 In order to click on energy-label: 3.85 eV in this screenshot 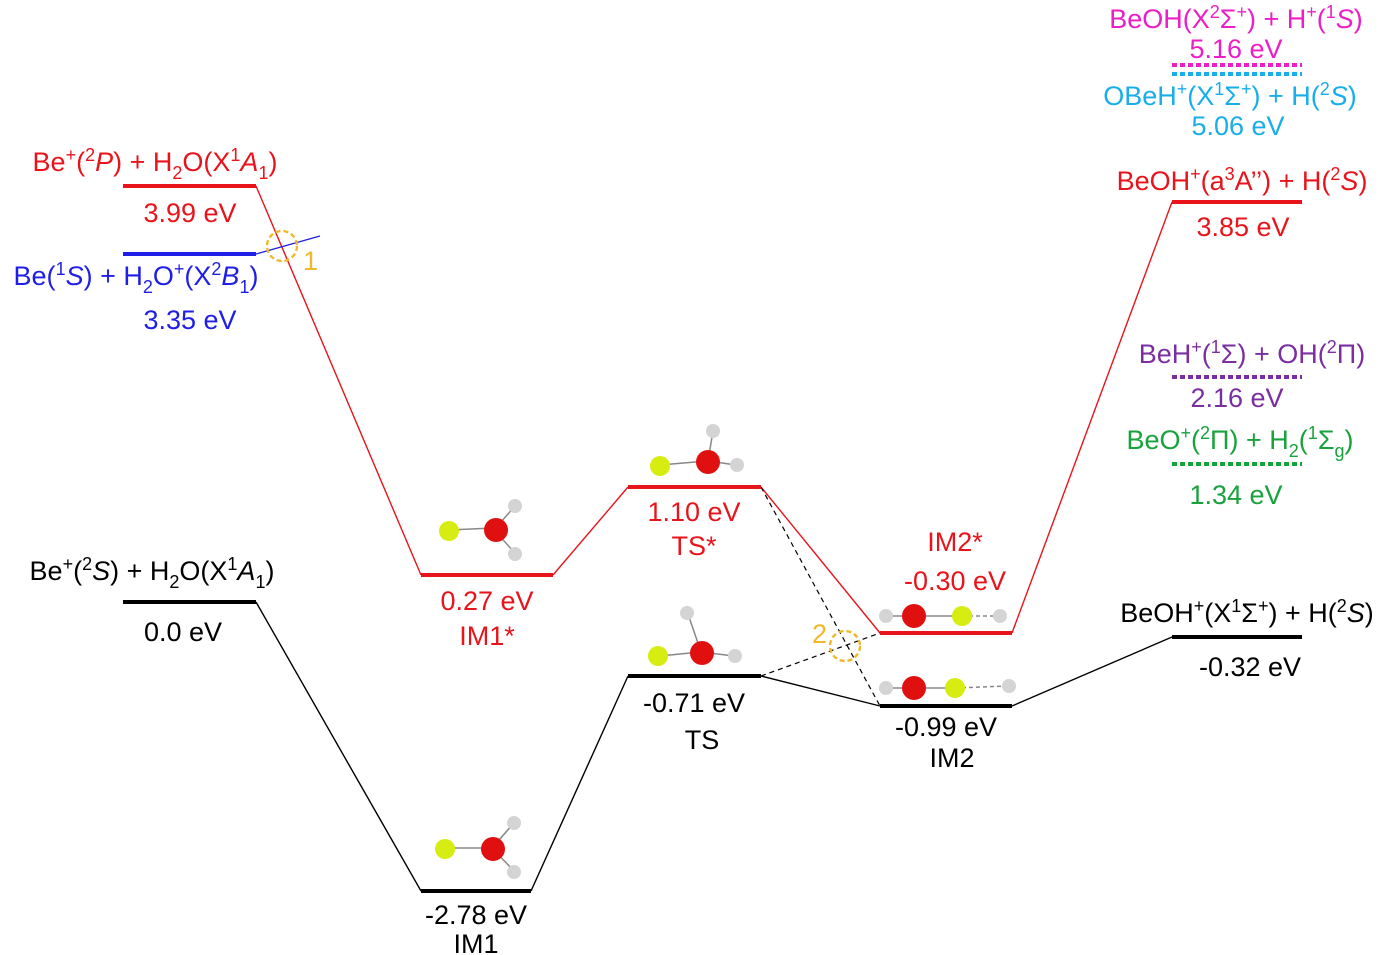, I will do `click(1242, 227)`.